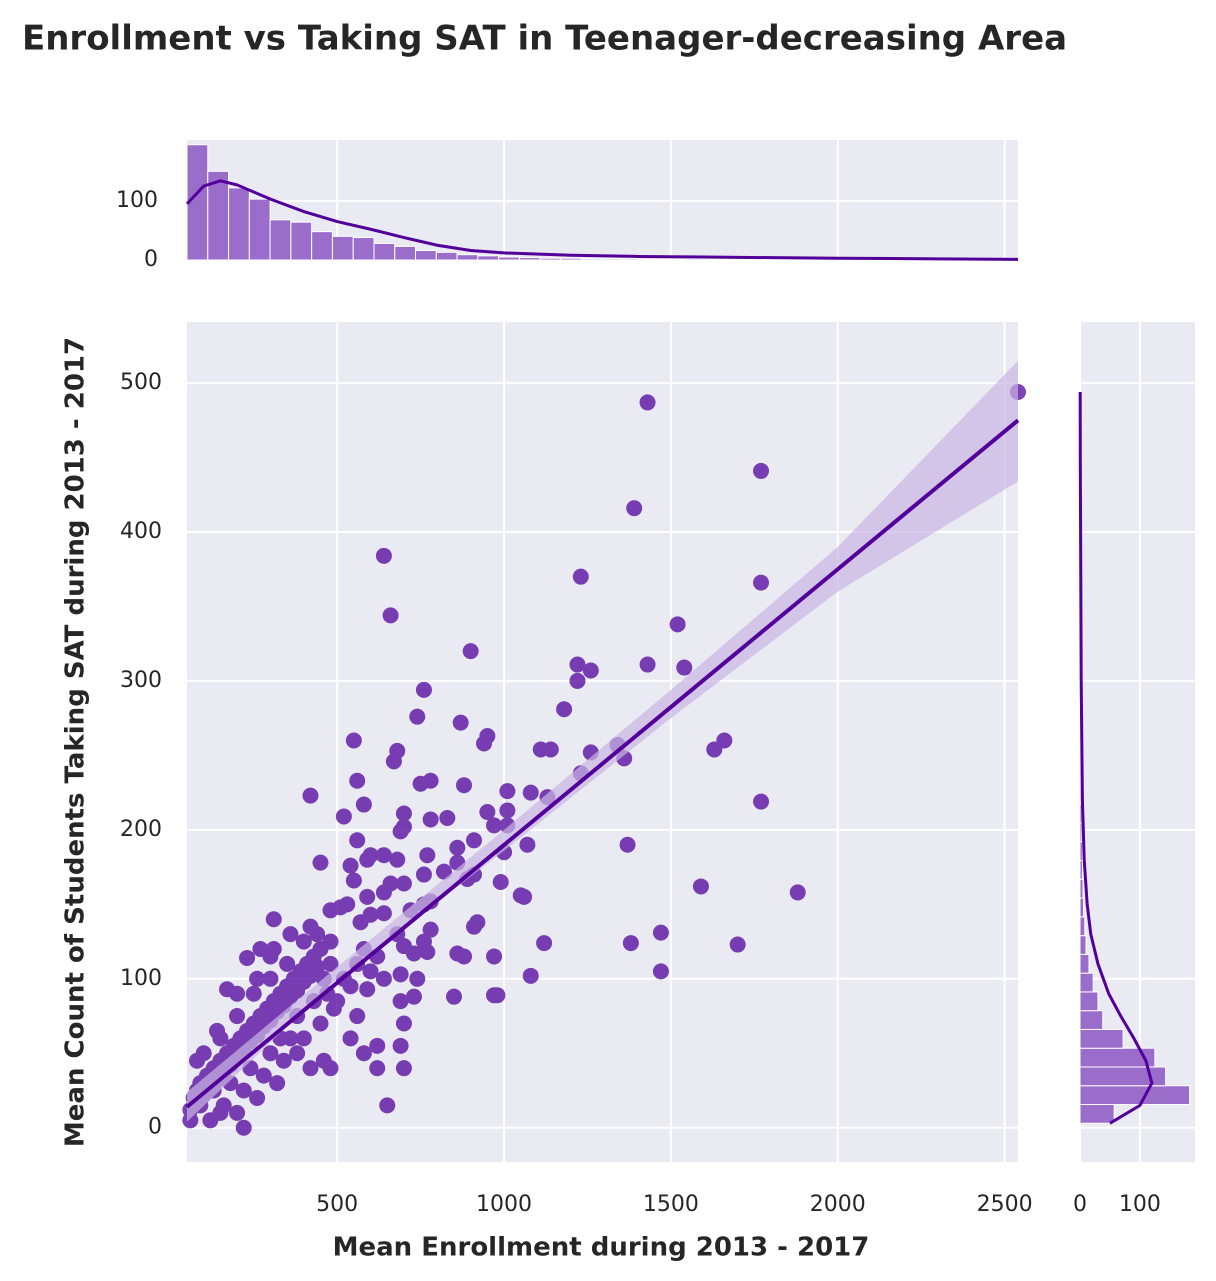 This screenshot has width=1216, height=1281. What do you see at coordinates (337, 1204) in the screenshot?
I see `x-tick-label: 500` at bounding box center [337, 1204].